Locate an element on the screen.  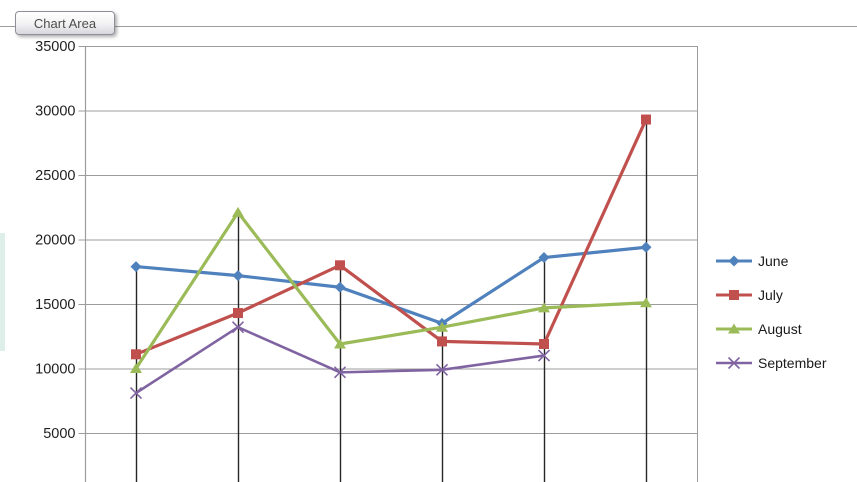
y-axis-tick-label: 20000 is located at coordinates (55, 241).